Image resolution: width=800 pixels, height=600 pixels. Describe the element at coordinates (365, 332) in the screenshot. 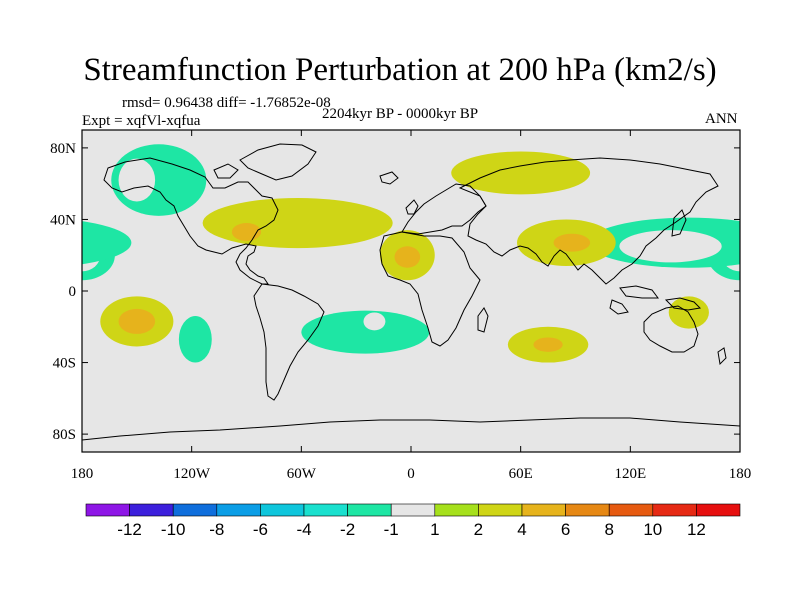

I see `anomaly-south-atlantic` at that location.